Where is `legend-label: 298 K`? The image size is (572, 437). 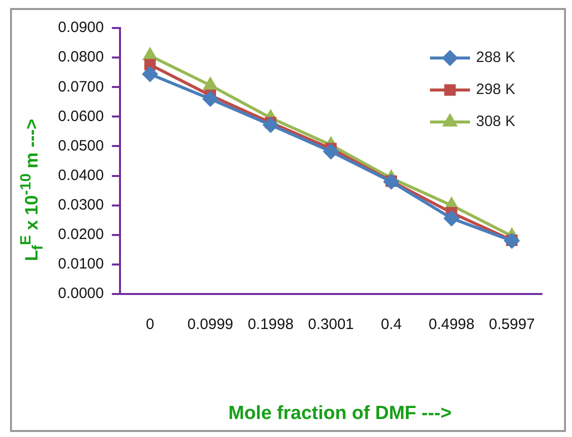 legend-label: 298 K is located at coordinates (496, 89).